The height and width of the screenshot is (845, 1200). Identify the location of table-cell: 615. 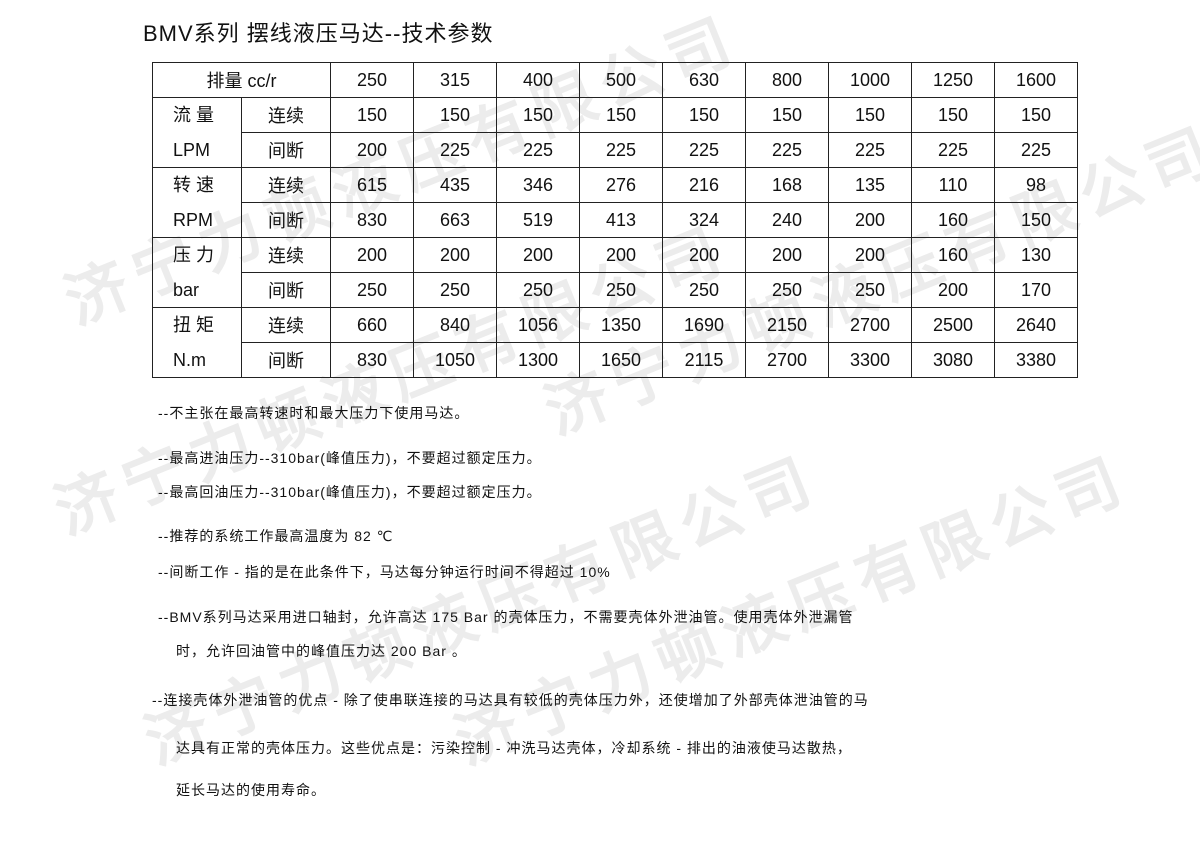
(372, 185).